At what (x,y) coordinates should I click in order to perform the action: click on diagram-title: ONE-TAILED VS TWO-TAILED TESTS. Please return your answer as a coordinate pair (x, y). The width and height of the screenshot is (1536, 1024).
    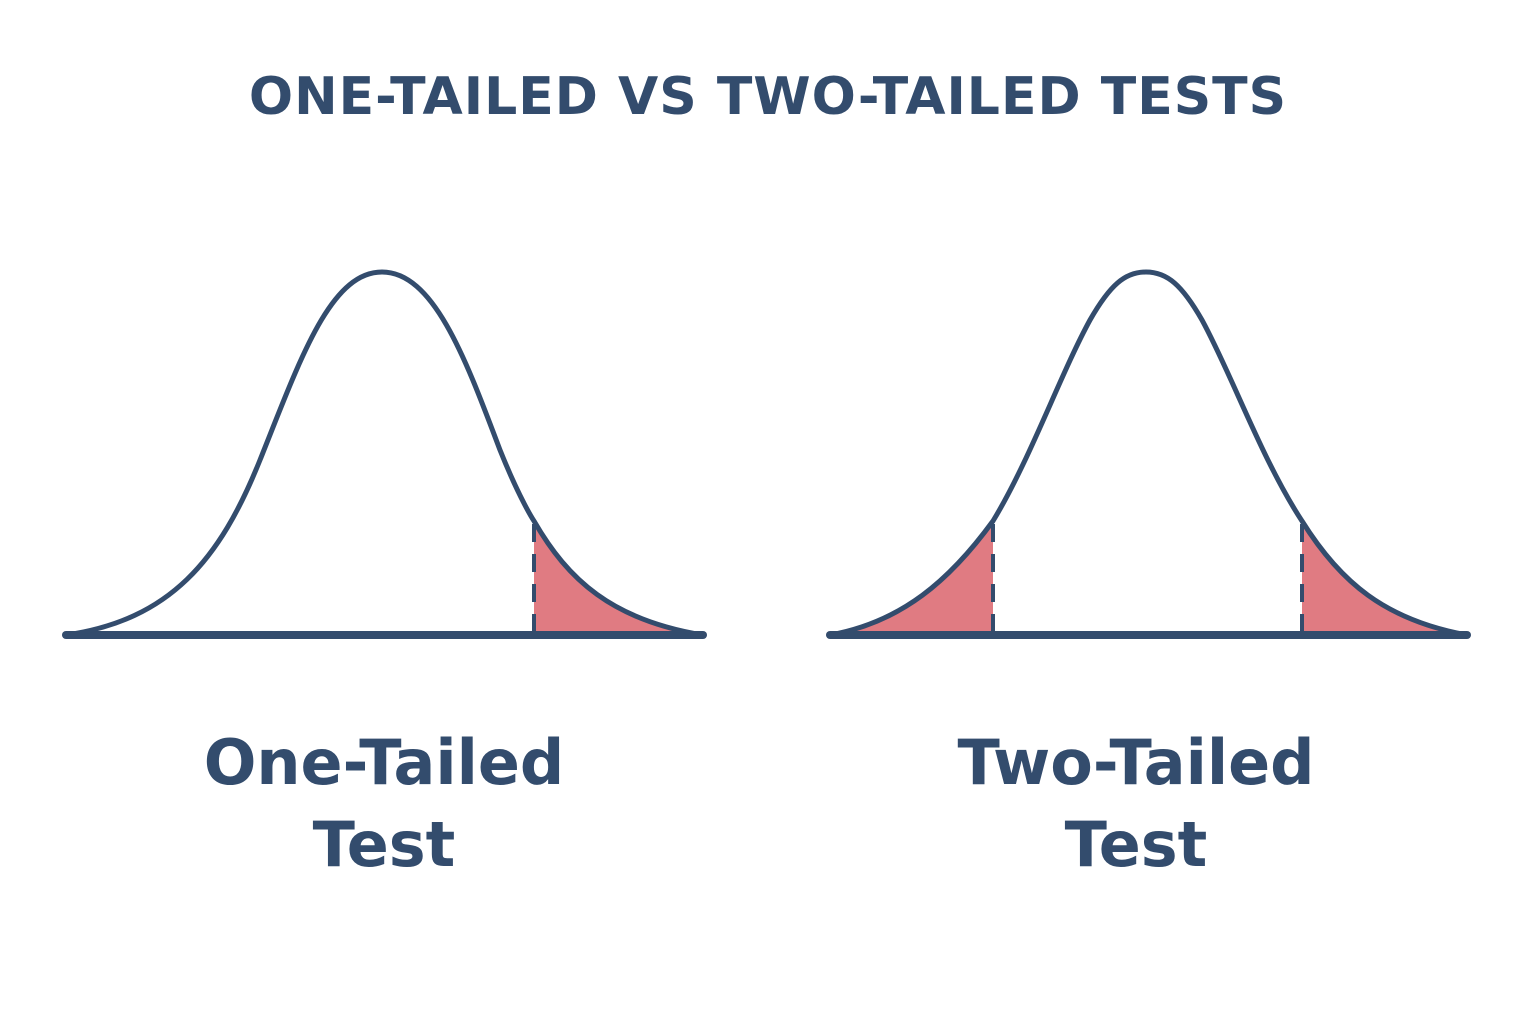
    Looking at the image, I should click on (768, 97).